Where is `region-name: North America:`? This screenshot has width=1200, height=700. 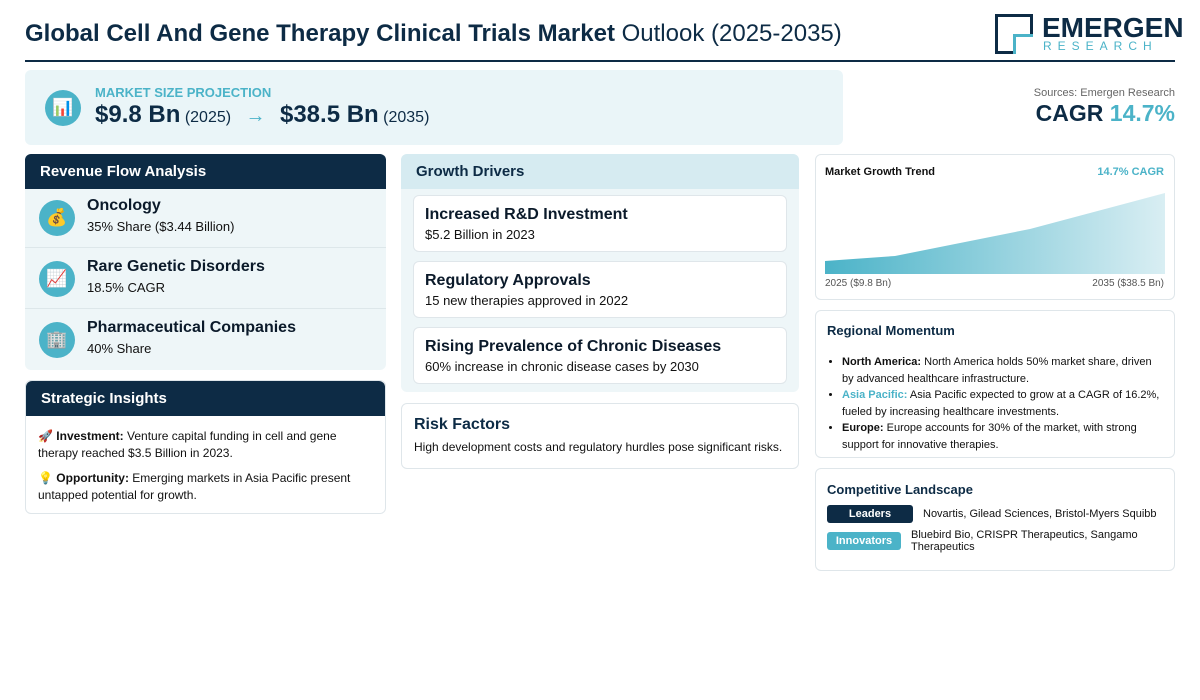 region-name: North America: is located at coordinates (882, 362).